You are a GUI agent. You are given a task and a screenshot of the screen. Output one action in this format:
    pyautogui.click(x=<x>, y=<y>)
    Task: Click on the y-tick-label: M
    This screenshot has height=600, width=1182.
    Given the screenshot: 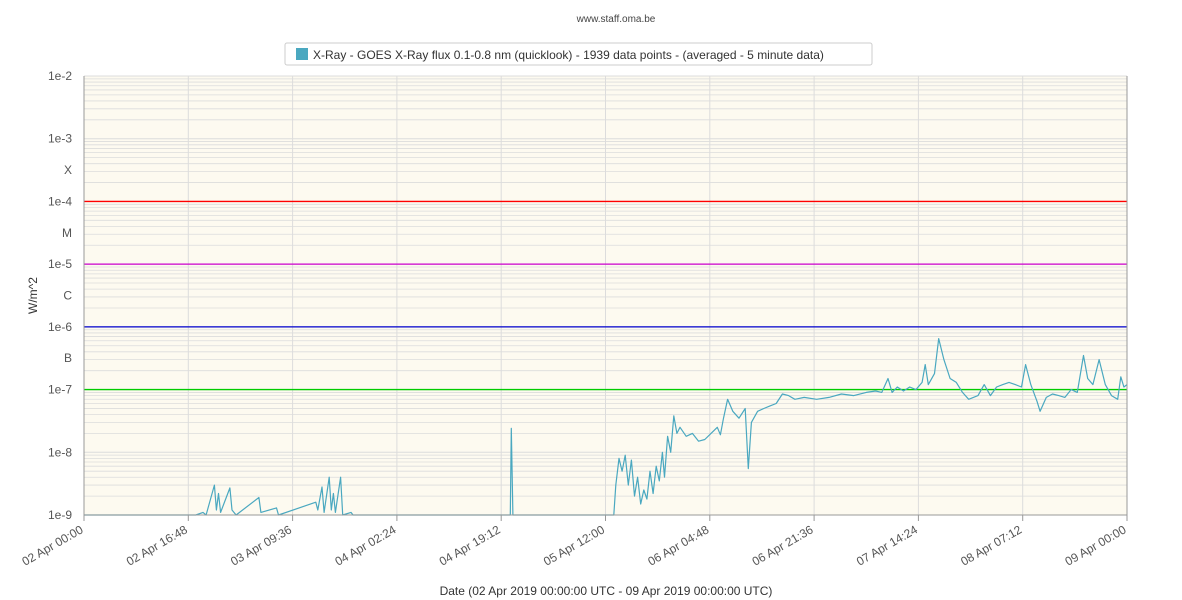 What is the action you would take?
    pyautogui.click(x=67, y=233)
    